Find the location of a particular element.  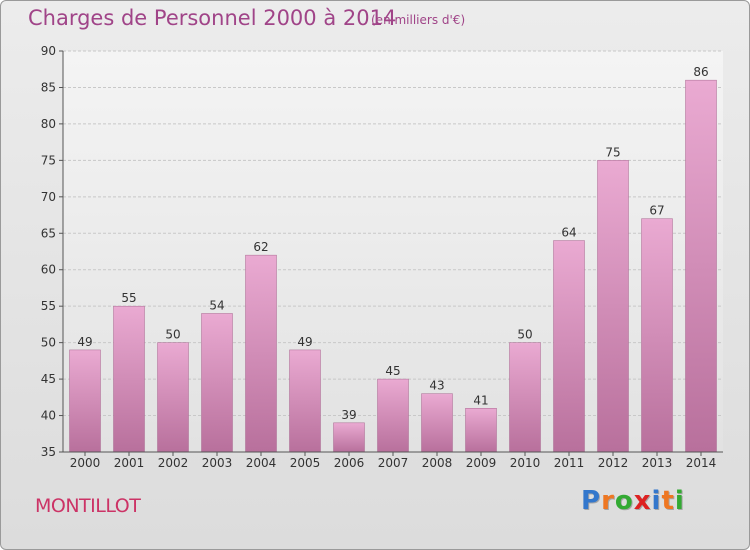

x-tick-label: 2001 is located at coordinates (129, 463).